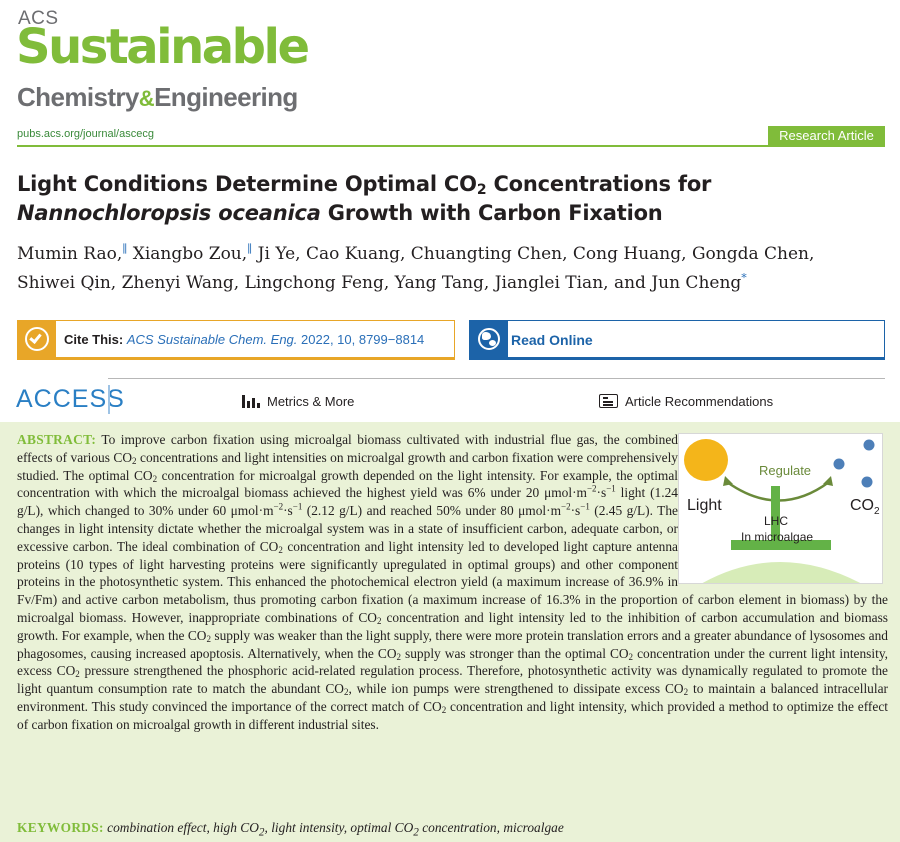  What do you see at coordinates (826, 135) in the screenshot?
I see `article-type-badge: Research Article` at bounding box center [826, 135].